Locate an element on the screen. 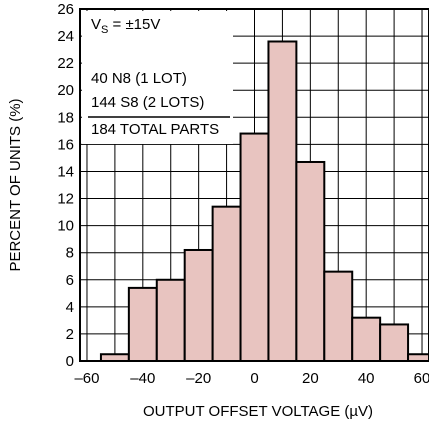 The image size is (429, 423). y-tick-label: 16 is located at coordinates (65, 144).